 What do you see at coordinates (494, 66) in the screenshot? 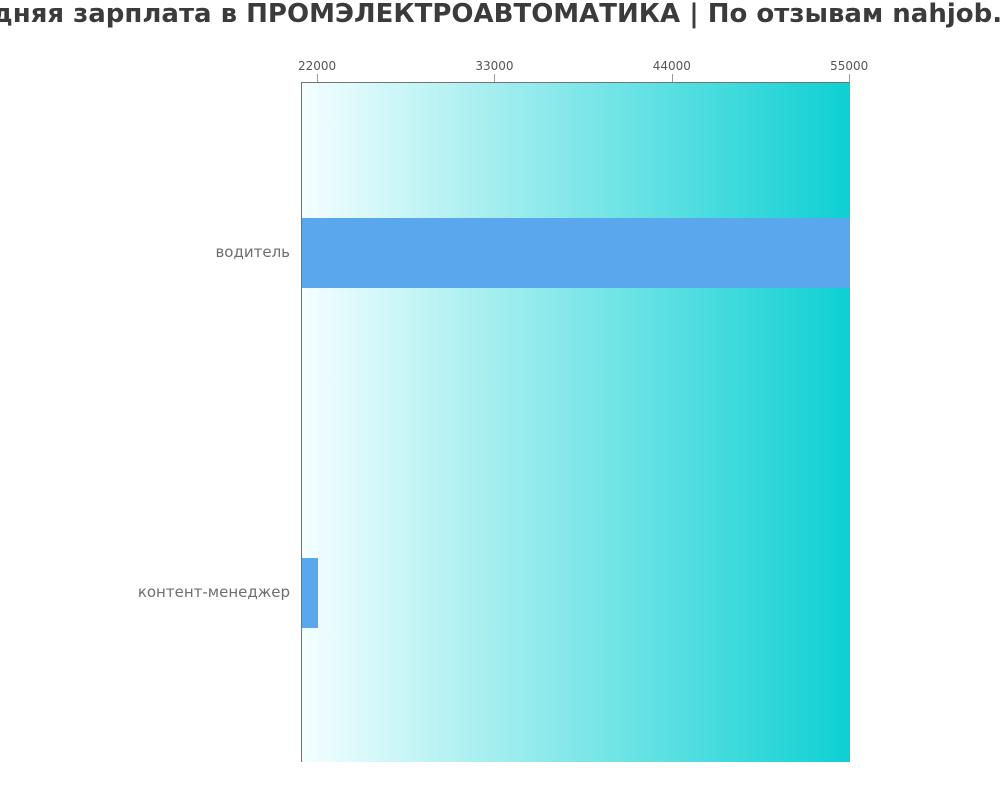
I see `x-axis-tick-label: 33000` at bounding box center [494, 66].